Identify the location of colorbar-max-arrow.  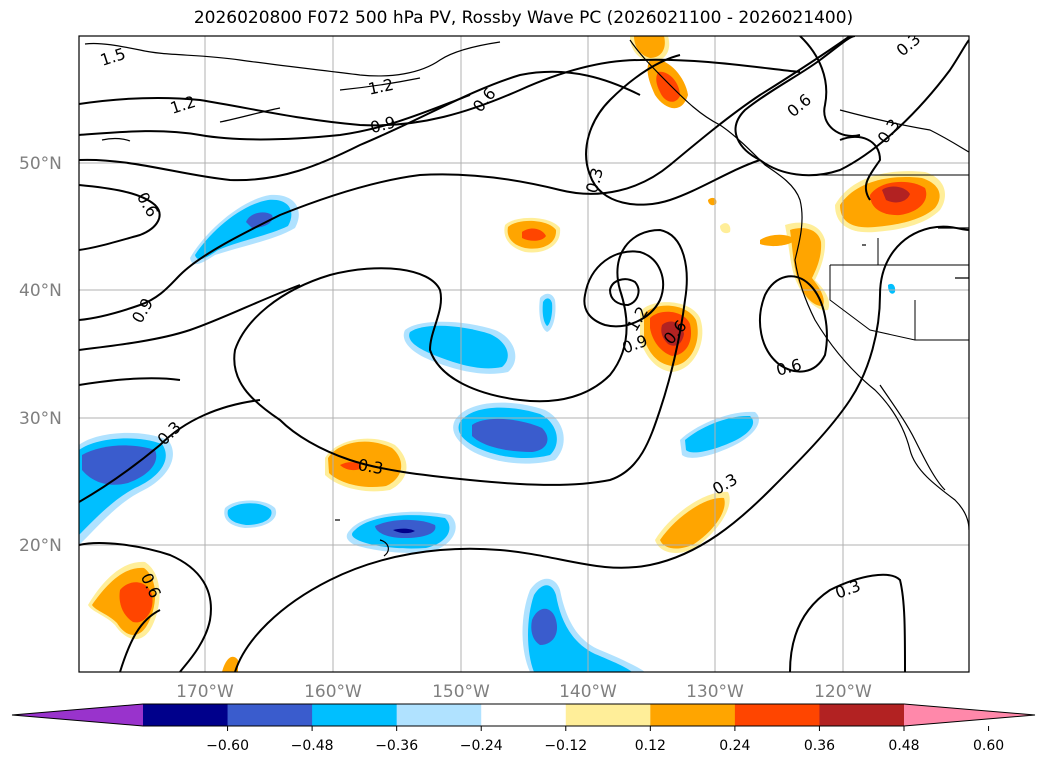
(969, 715).